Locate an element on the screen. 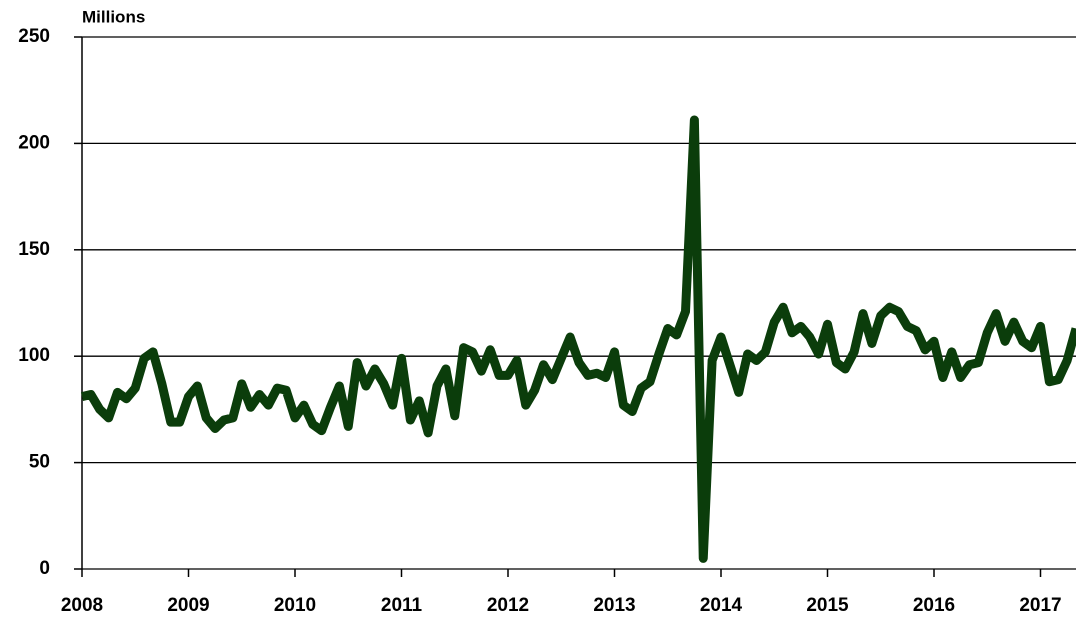 The image size is (1076, 621). x-tick-label: 2011 is located at coordinates (402, 605).